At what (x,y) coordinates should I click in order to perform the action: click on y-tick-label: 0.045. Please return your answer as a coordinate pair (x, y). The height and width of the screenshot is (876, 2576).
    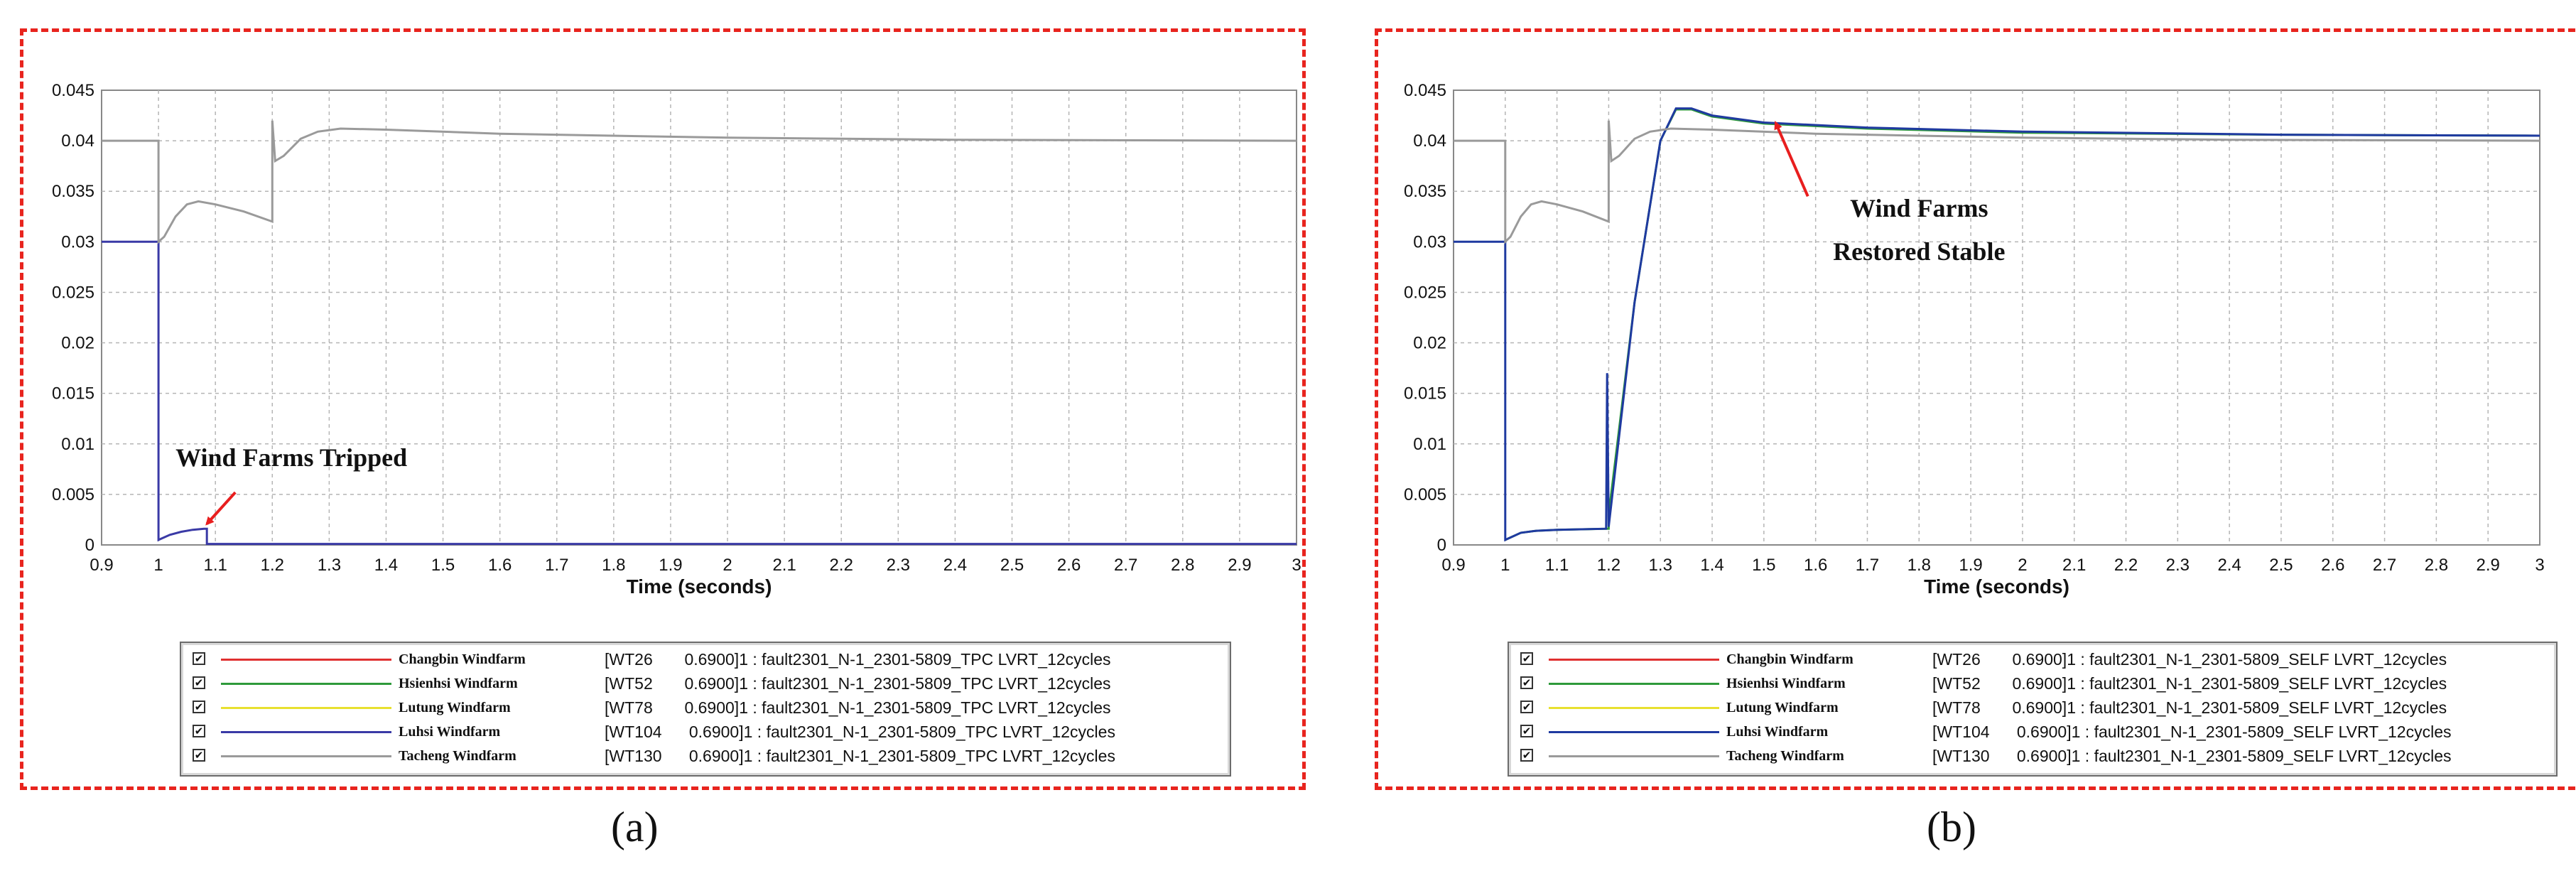
    Looking at the image, I should click on (1425, 90).